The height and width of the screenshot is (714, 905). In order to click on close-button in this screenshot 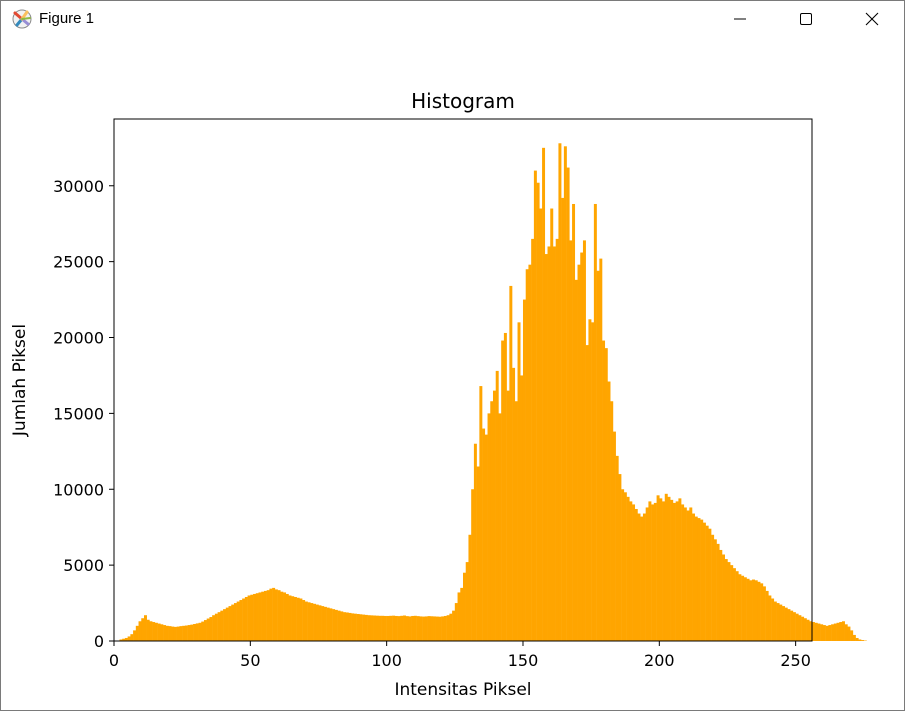, I will do `click(872, 19)`.